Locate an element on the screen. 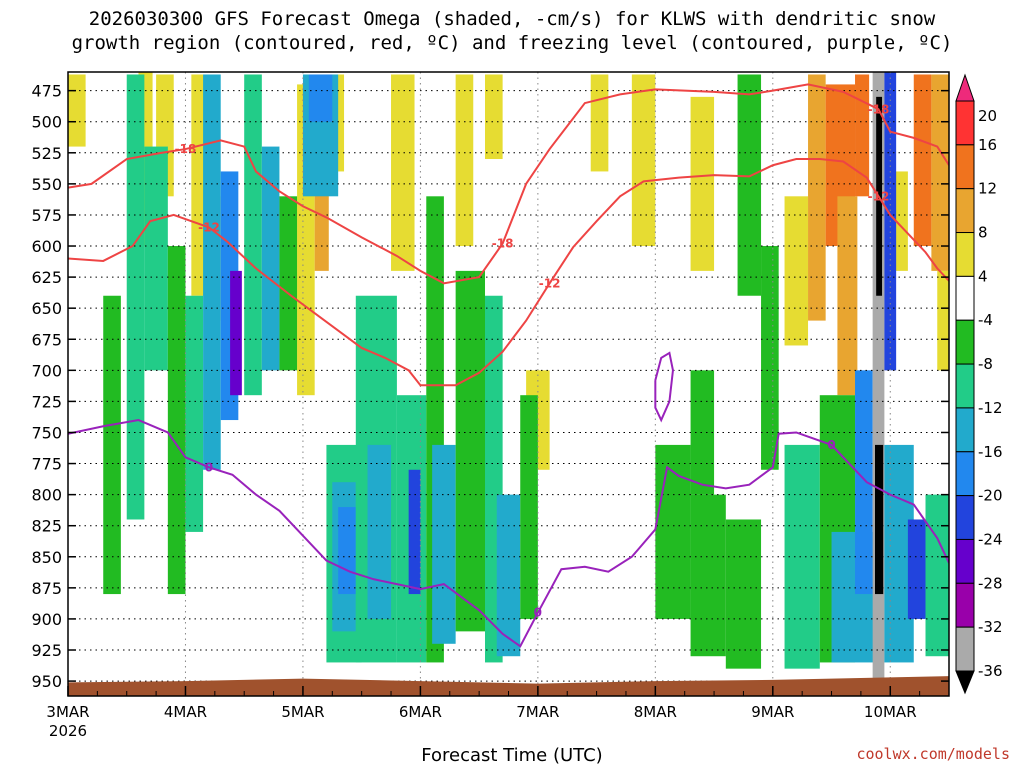 The height and width of the screenshot is (768, 1024). colorbar-label--12: -12 is located at coordinates (990, 408).